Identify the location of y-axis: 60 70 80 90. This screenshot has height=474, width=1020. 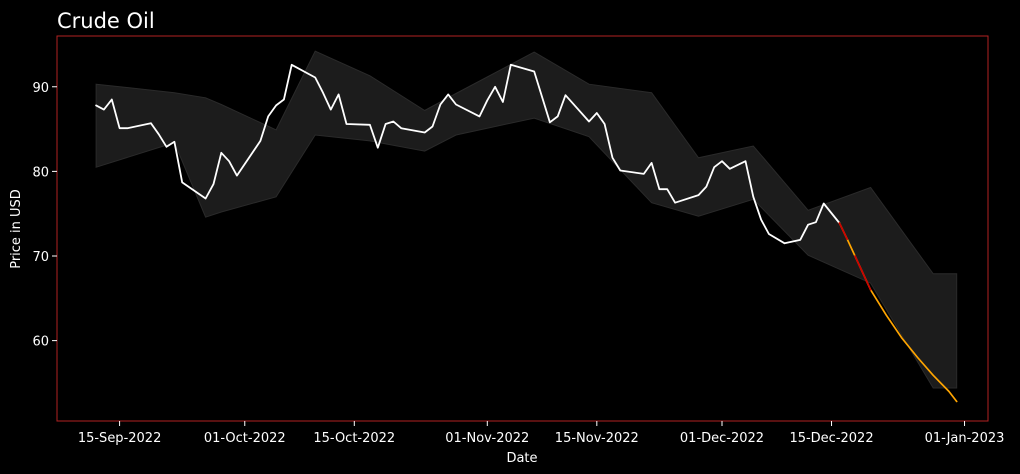
(44, 215).